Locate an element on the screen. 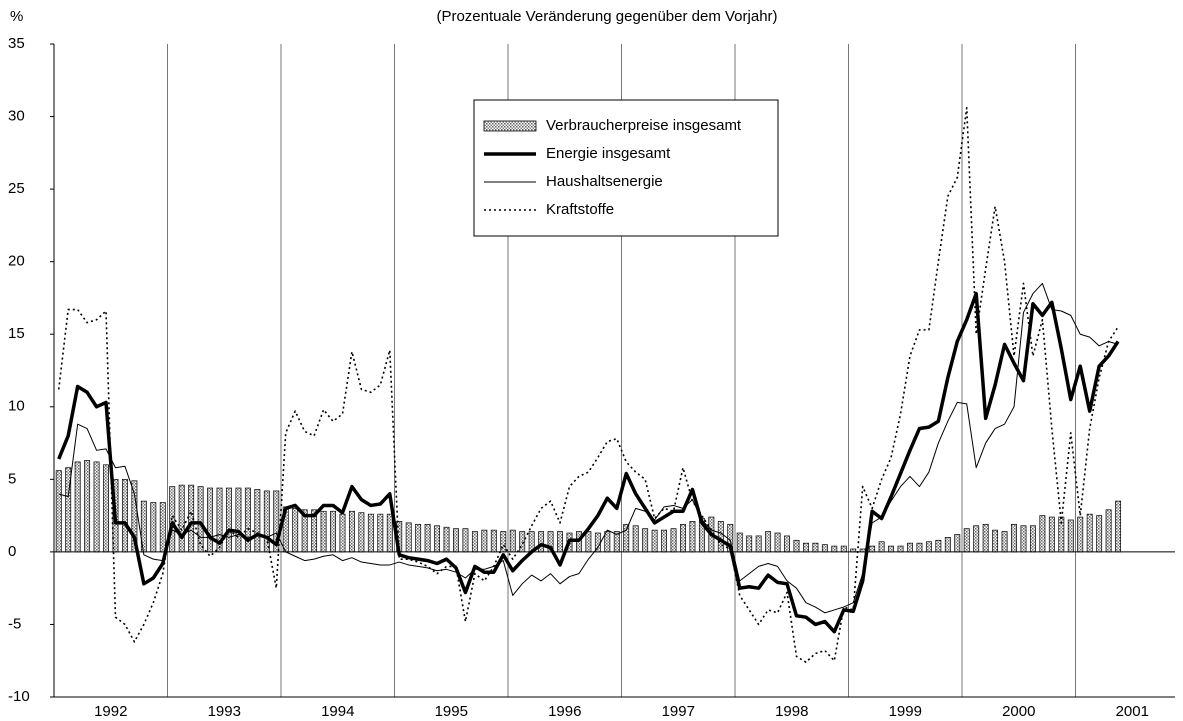 Image resolution: width=1183 pixels, height=721 pixels. unit-label: % is located at coordinates (16, 16).